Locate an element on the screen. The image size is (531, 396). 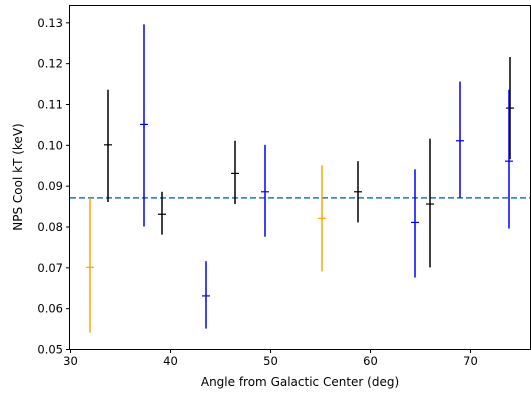
y-tick-label: 0.12 is located at coordinates (50, 64).